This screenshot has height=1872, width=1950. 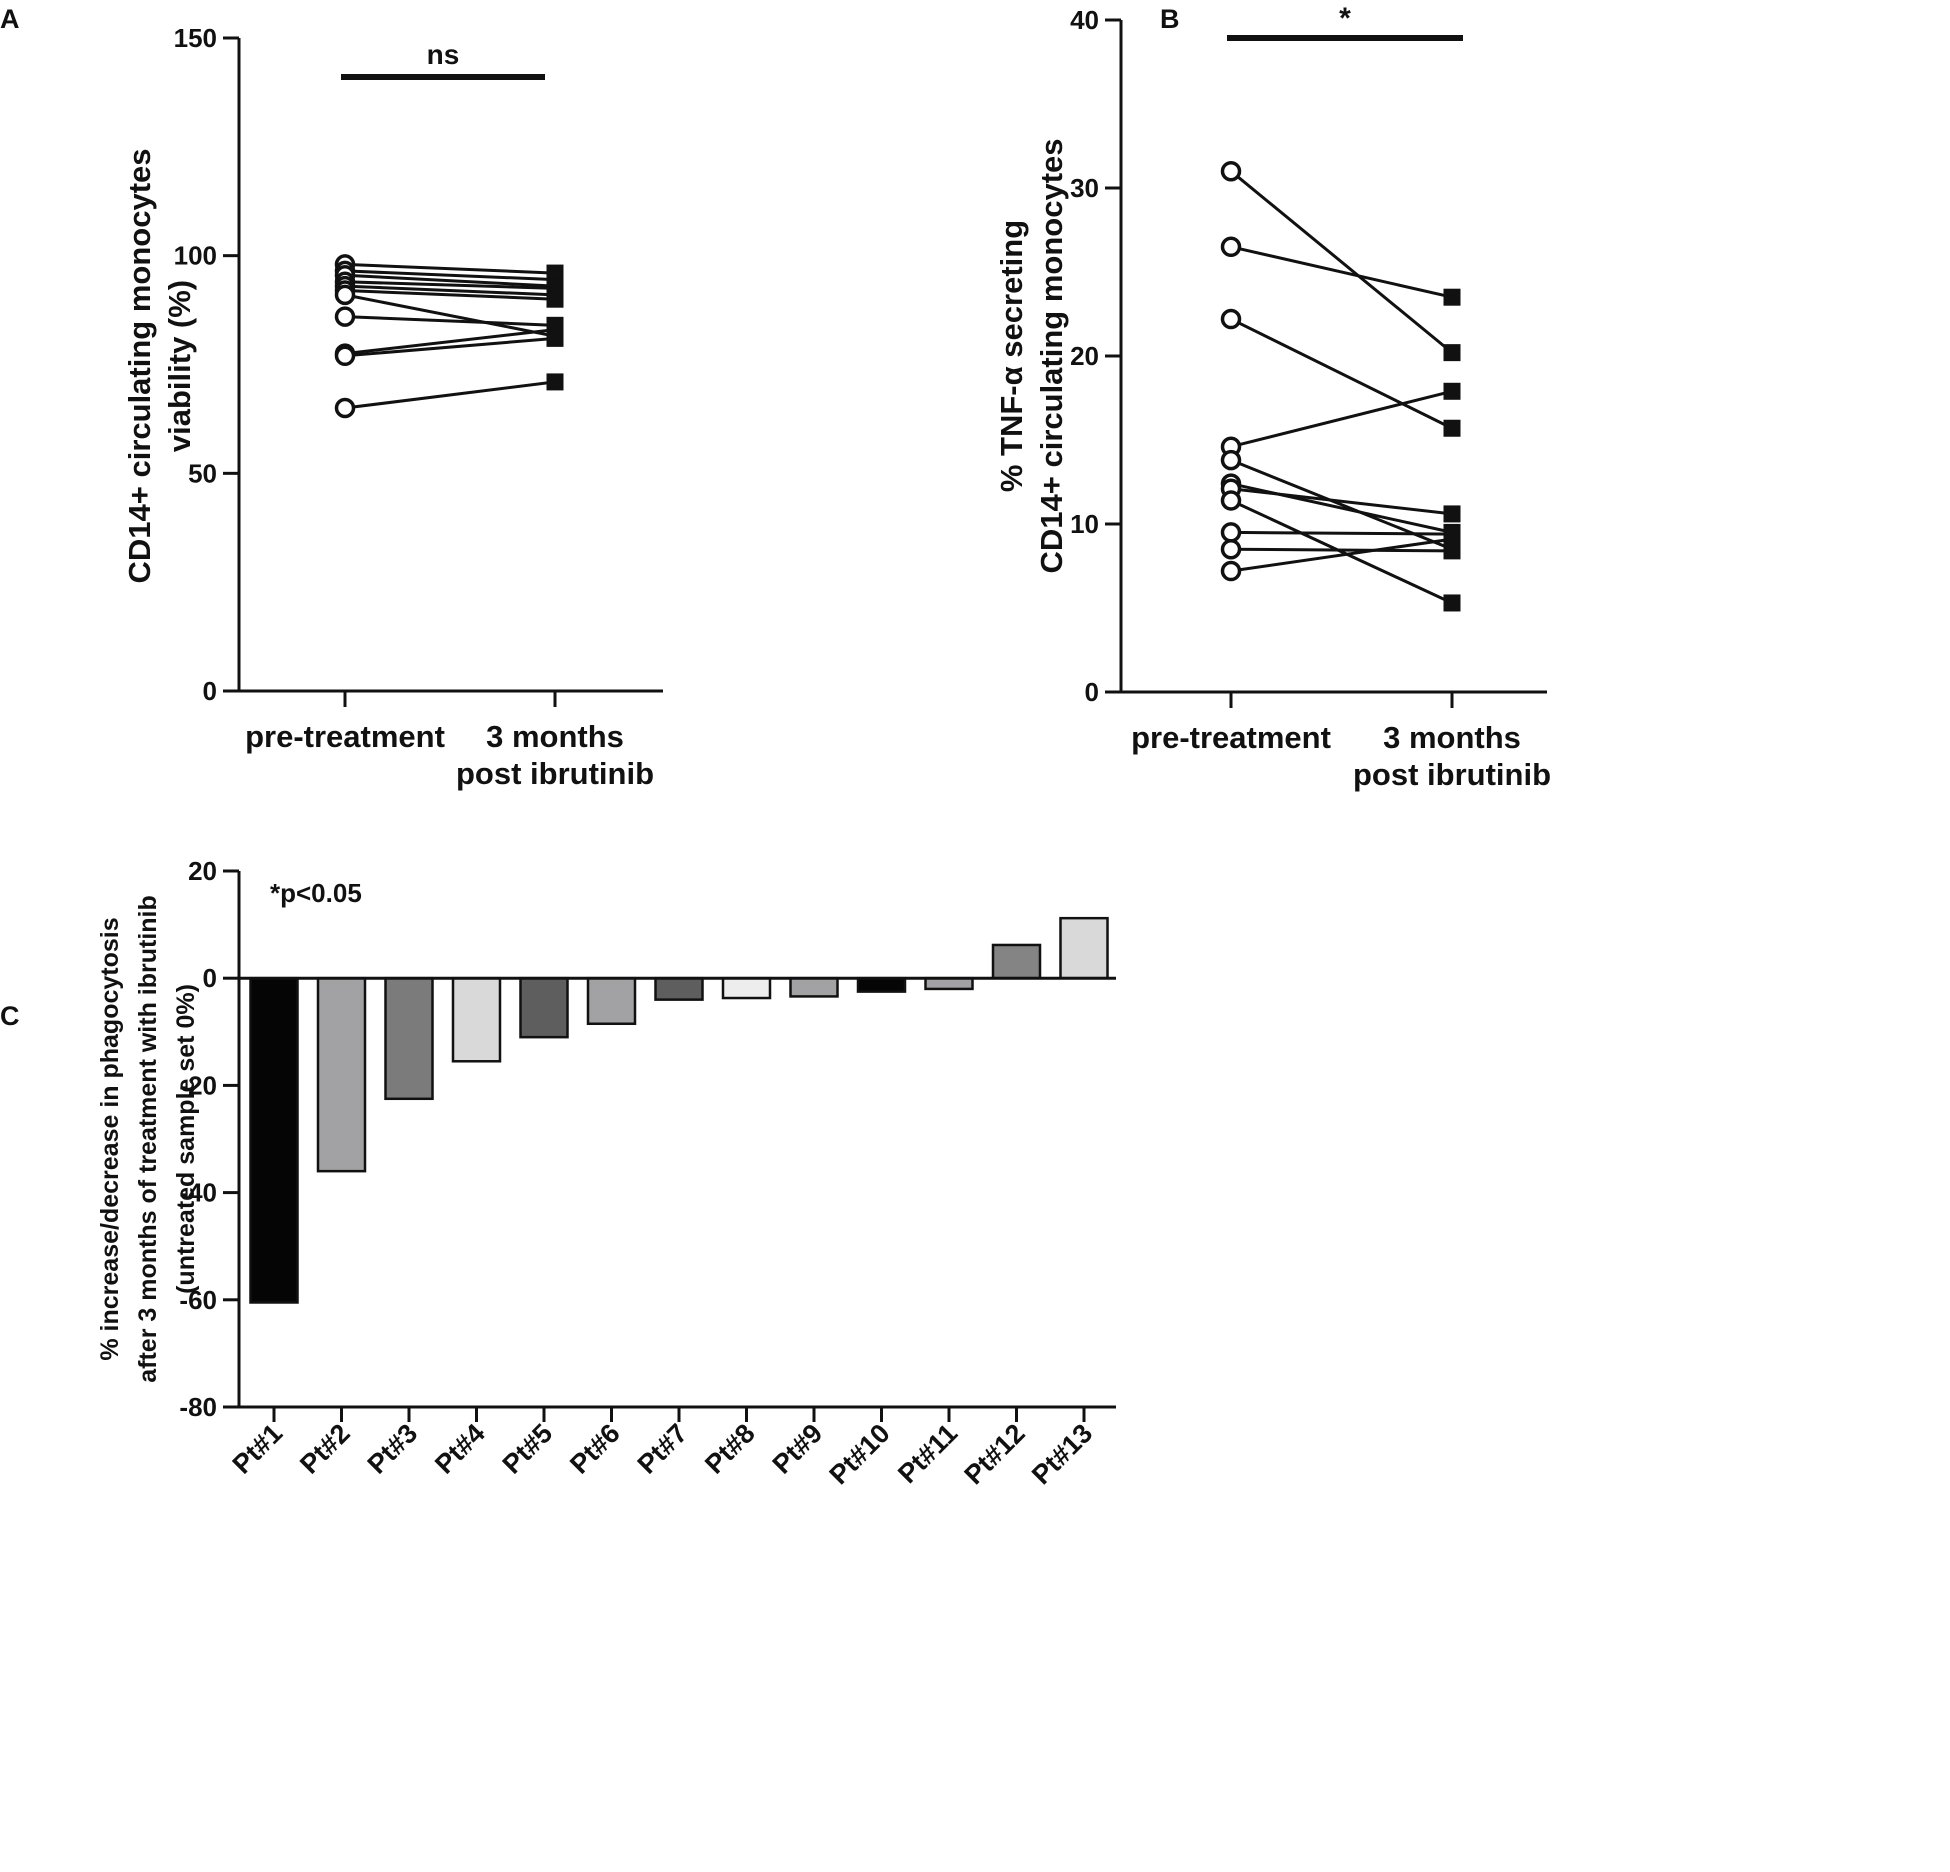 What do you see at coordinates (1452, 756) in the screenshot?
I see `panel-b-x-tick-label: 3 months post ibrutinib` at bounding box center [1452, 756].